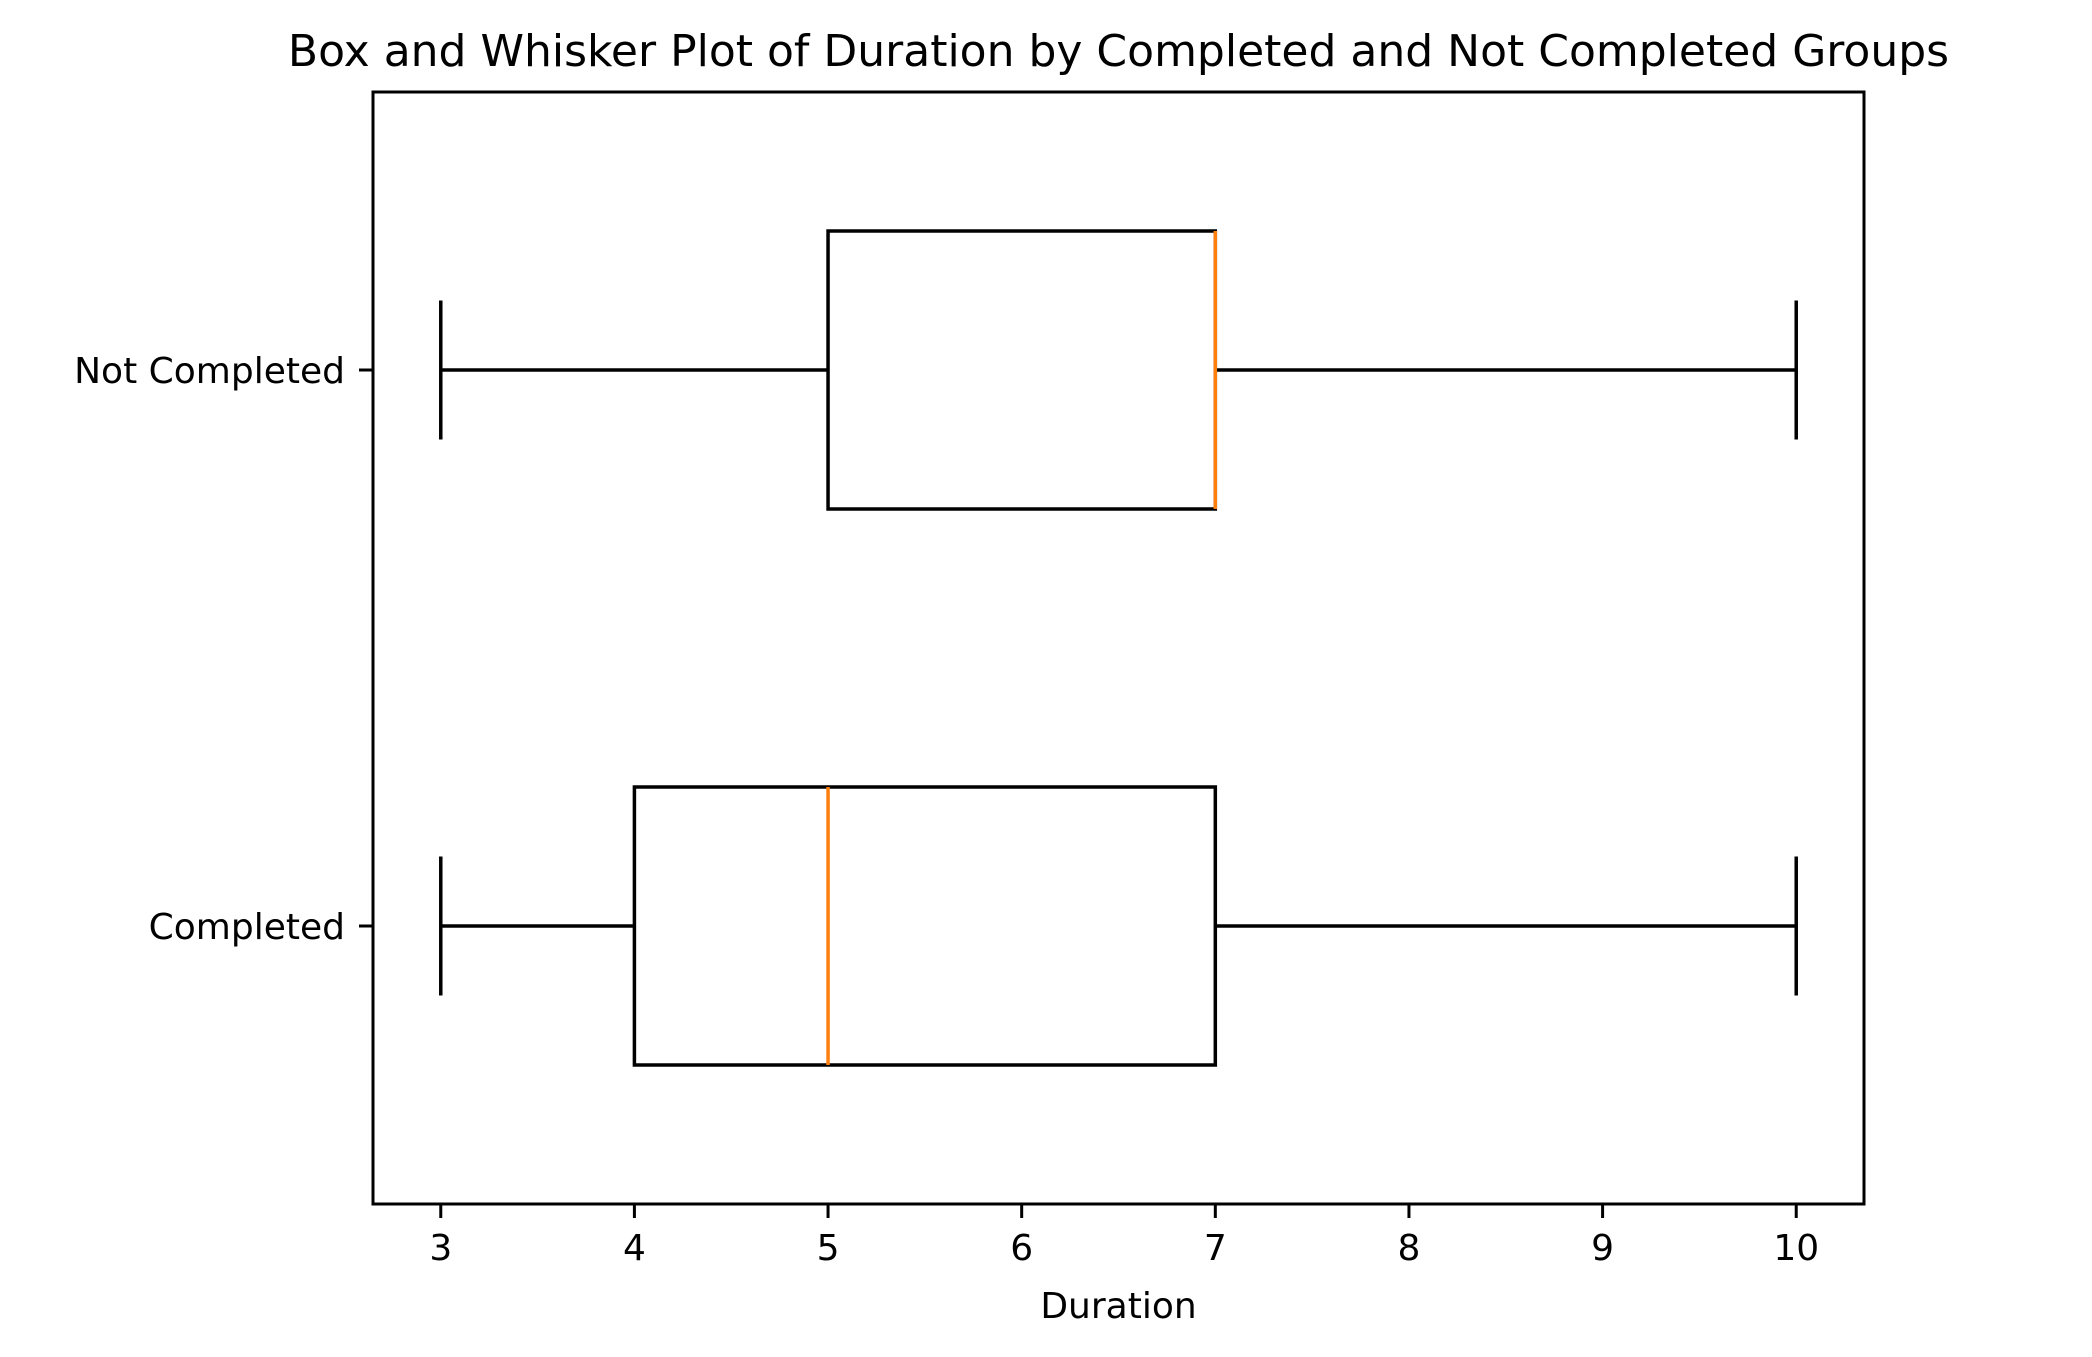 This screenshot has width=2092, height=1357. What do you see at coordinates (247, 927) in the screenshot?
I see `y-tick-label: Completed` at bounding box center [247, 927].